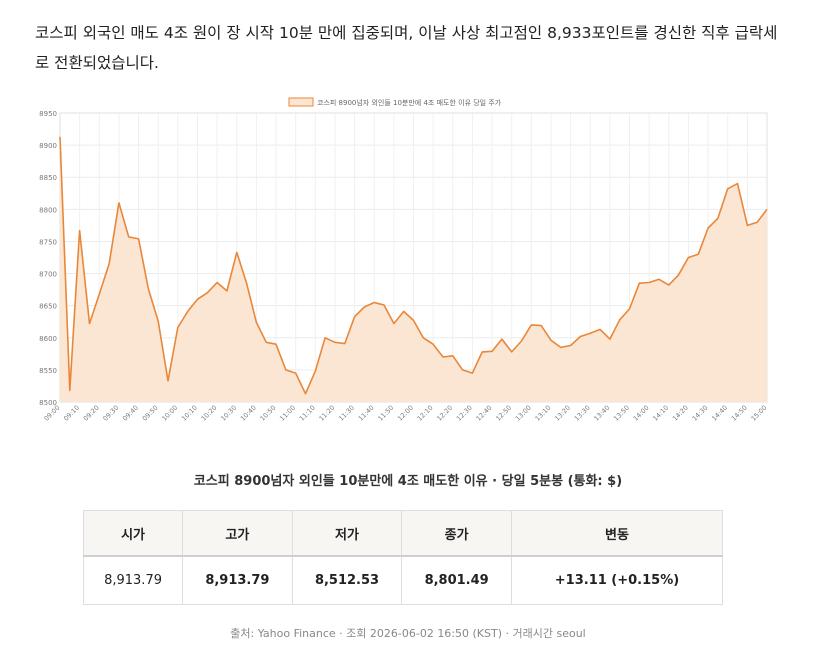 This screenshot has height=650, width=816. I want to click on x-tick-label: 10:40, so click(248, 413).